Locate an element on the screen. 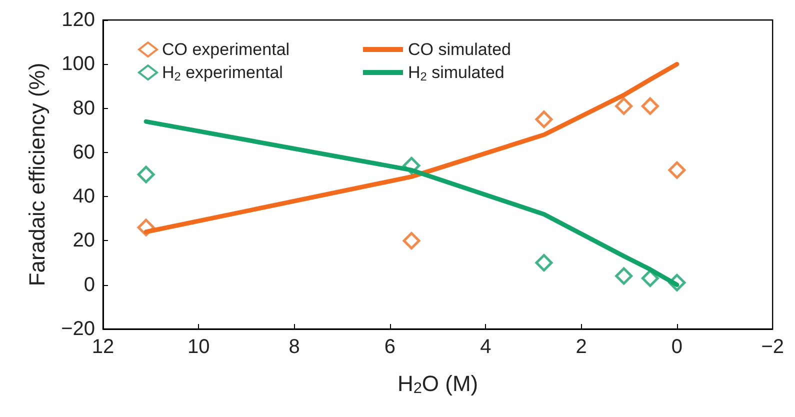 This screenshot has height=417, width=795. y-tick-label: 20 is located at coordinates (83, 241).